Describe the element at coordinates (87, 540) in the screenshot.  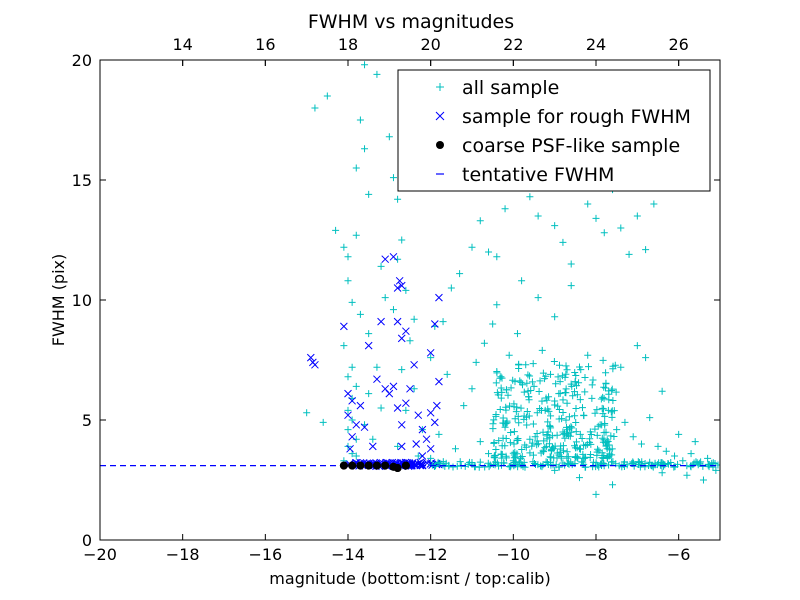
I see `y-tick-label: 0` at that location.